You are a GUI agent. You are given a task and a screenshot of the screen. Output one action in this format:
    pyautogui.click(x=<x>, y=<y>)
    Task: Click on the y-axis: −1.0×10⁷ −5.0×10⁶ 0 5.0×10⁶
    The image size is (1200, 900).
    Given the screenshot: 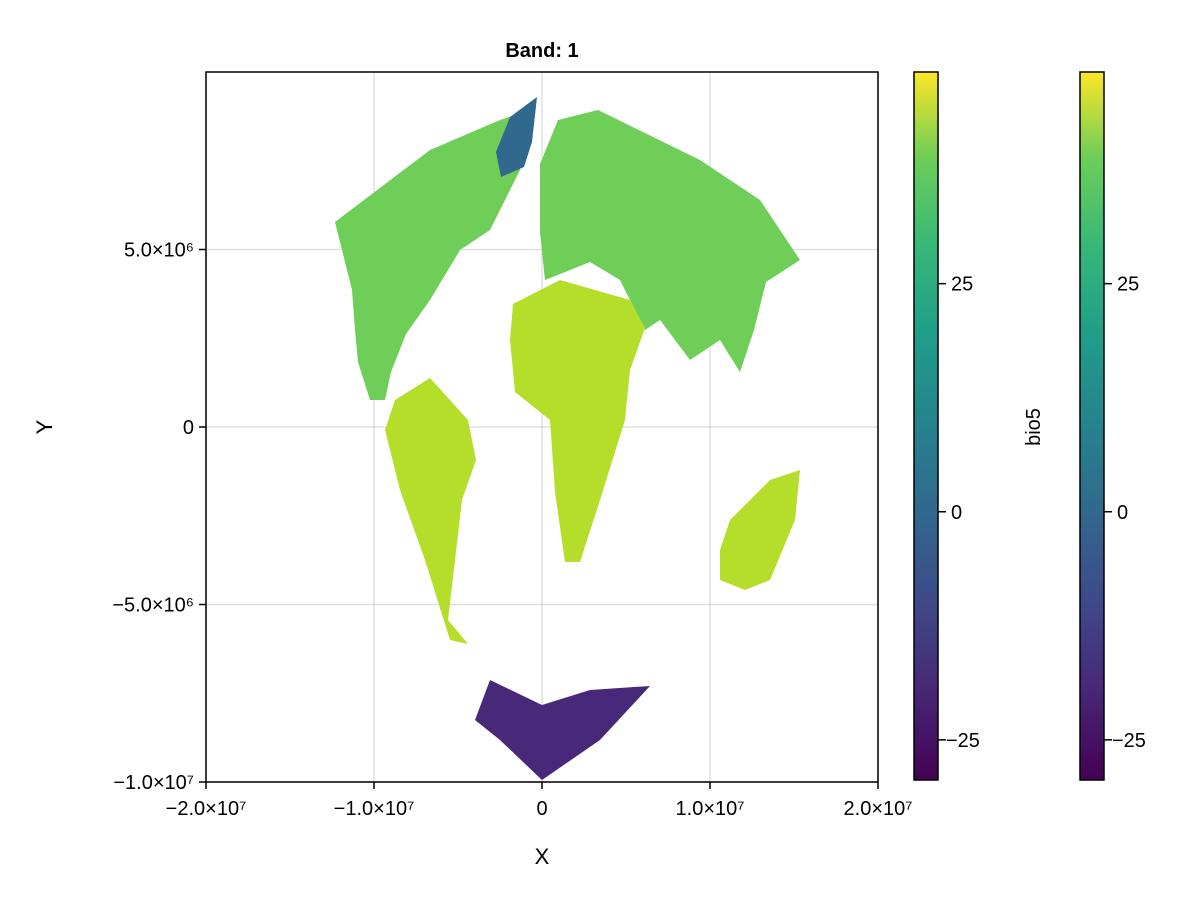 What is the action you would take?
    pyautogui.click(x=159, y=517)
    